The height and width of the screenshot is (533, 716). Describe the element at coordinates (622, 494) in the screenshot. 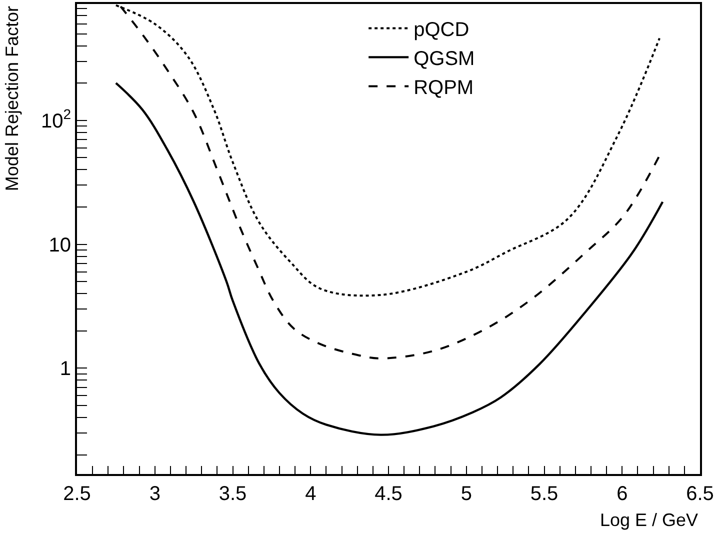

I see `x-tick-label: 6` at that location.